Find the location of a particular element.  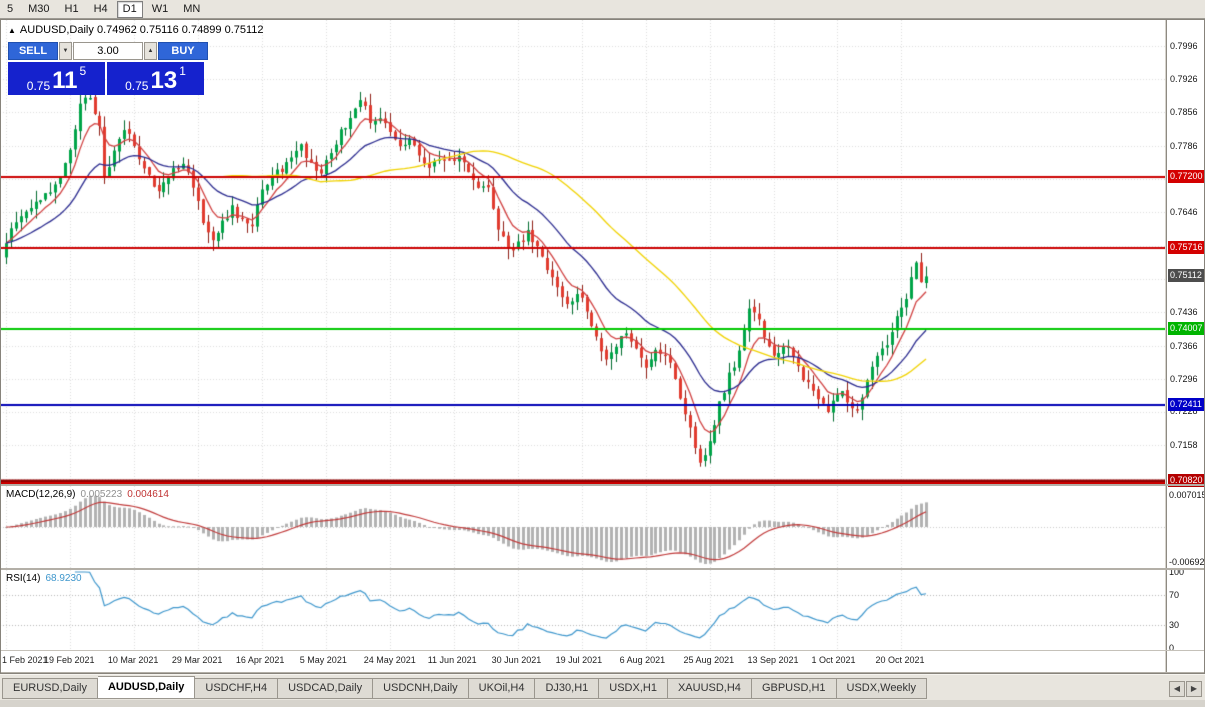

tab-scroll-left-icon: ◀ is located at coordinates (1177, 689).